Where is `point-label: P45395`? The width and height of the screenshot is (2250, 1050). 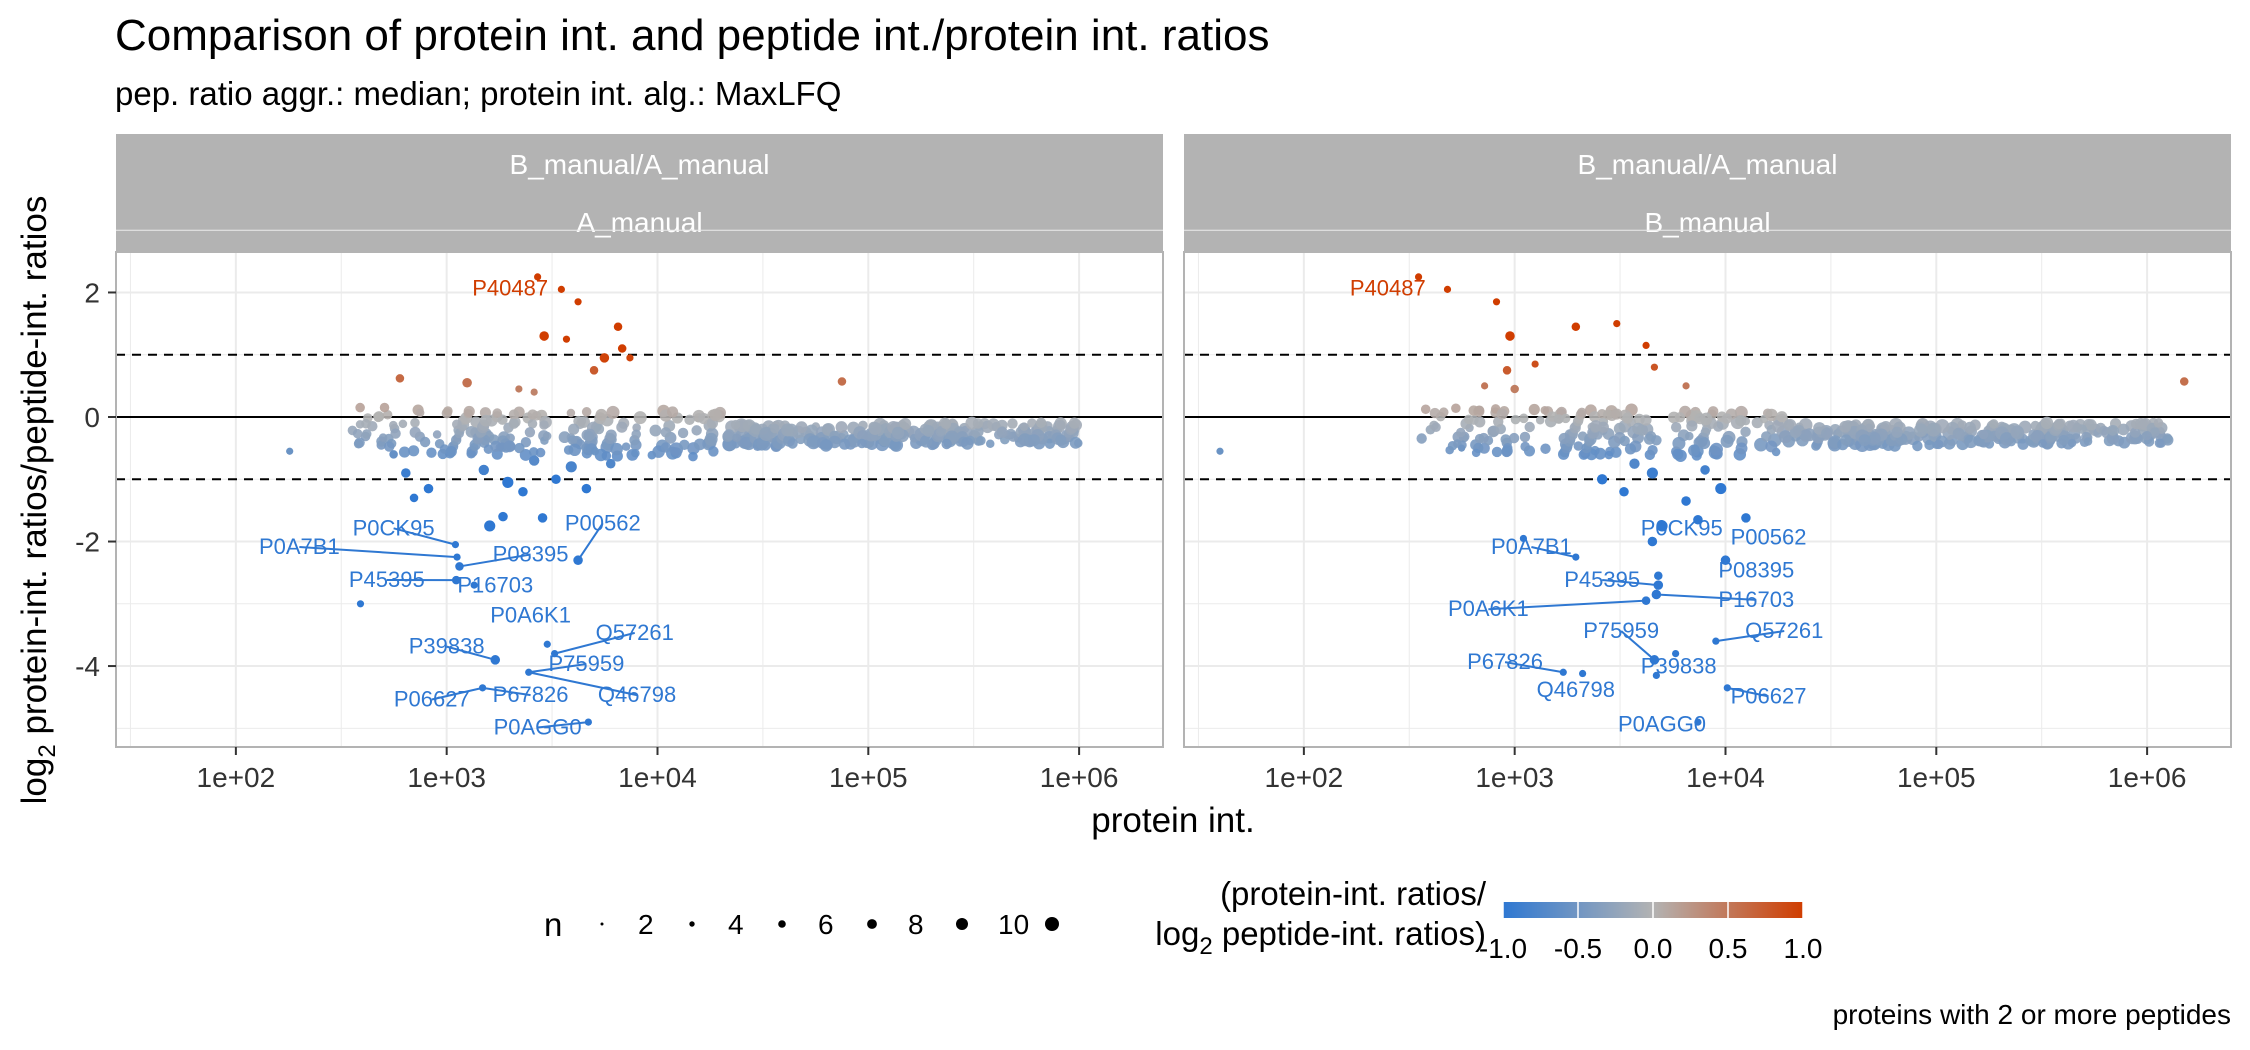
point-label: P45395 is located at coordinates (387, 579).